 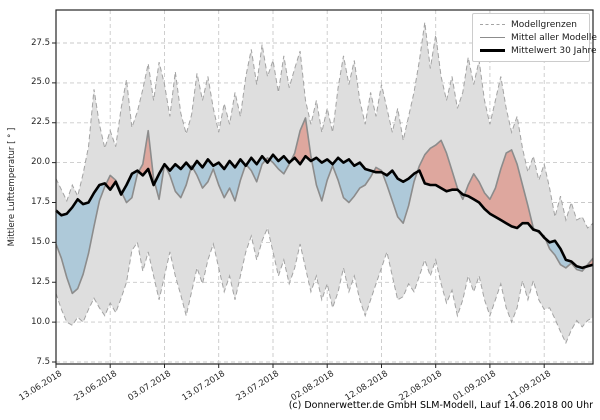 I want to click on y-tick-label: 22.5, so click(x=40, y=122).